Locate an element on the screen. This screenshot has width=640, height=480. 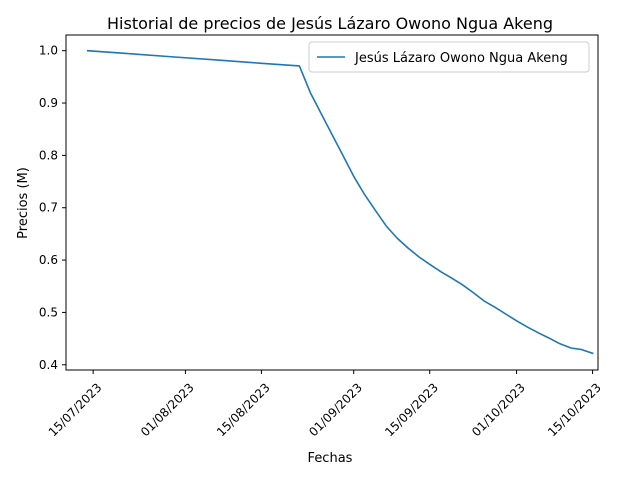
legend: Jesús Lázaro Owono Ngua Akeng is located at coordinates (449, 57).